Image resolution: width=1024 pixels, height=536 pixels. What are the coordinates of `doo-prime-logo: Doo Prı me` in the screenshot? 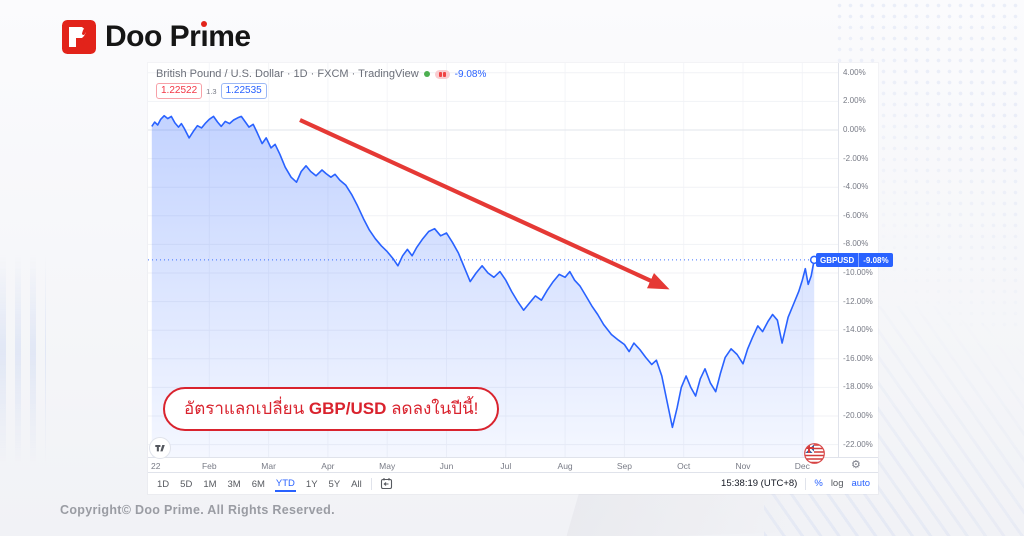 It's located at (156, 37).